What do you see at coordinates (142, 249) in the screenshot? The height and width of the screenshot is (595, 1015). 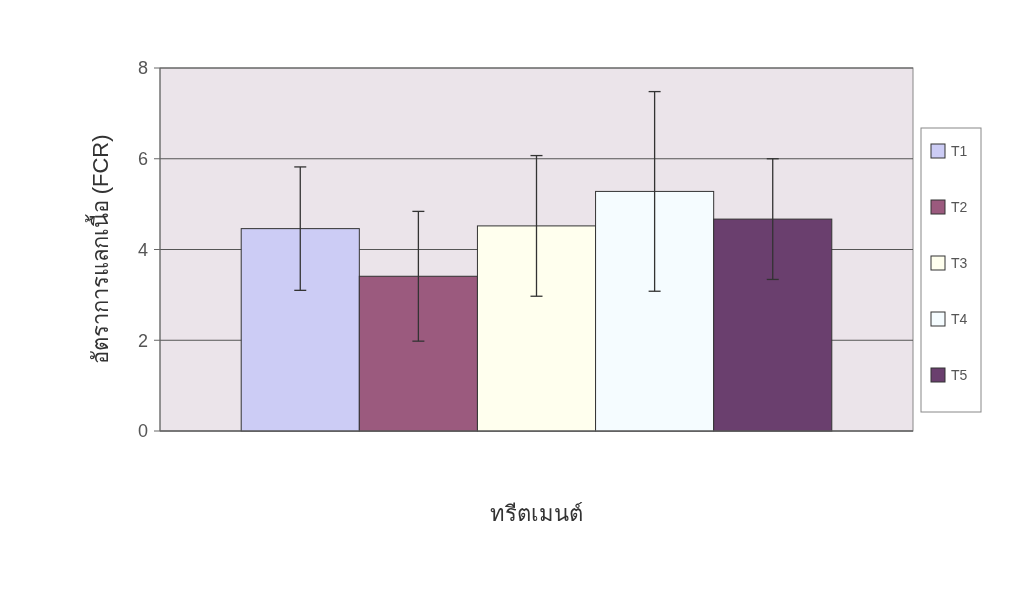 I see `y-tick-label: 4` at bounding box center [142, 249].